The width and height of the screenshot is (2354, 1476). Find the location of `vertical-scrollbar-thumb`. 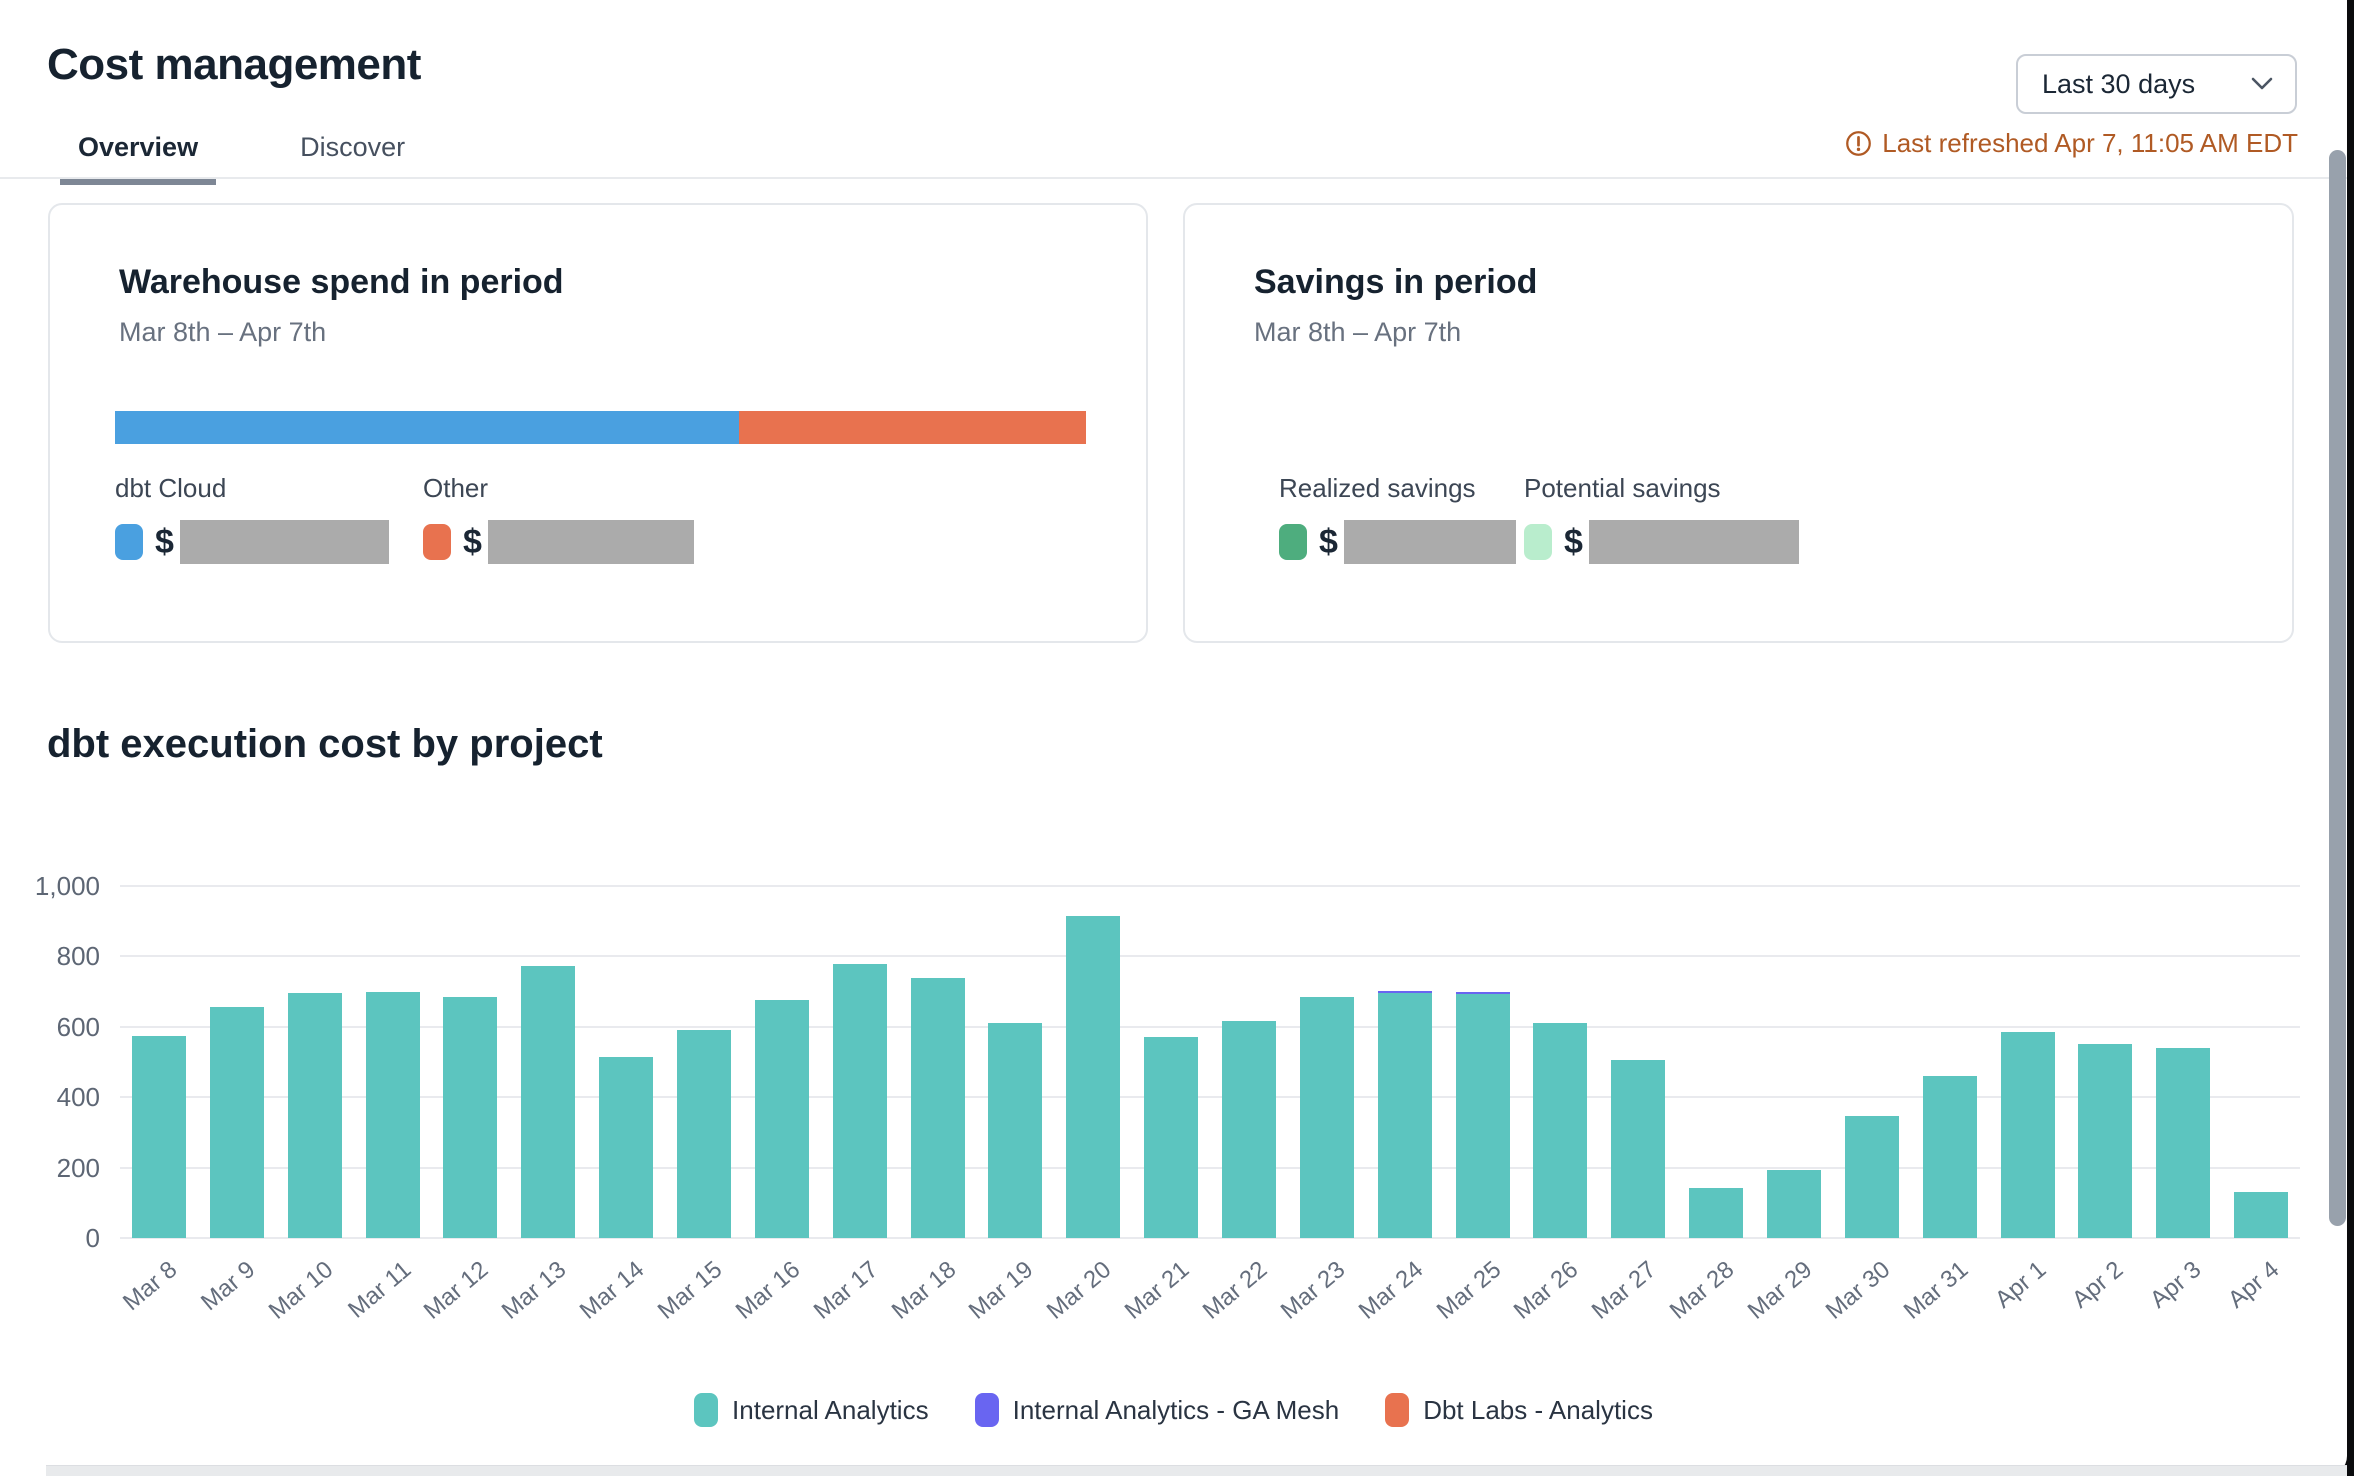

vertical-scrollbar-thumb is located at coordinates (2337, 688).